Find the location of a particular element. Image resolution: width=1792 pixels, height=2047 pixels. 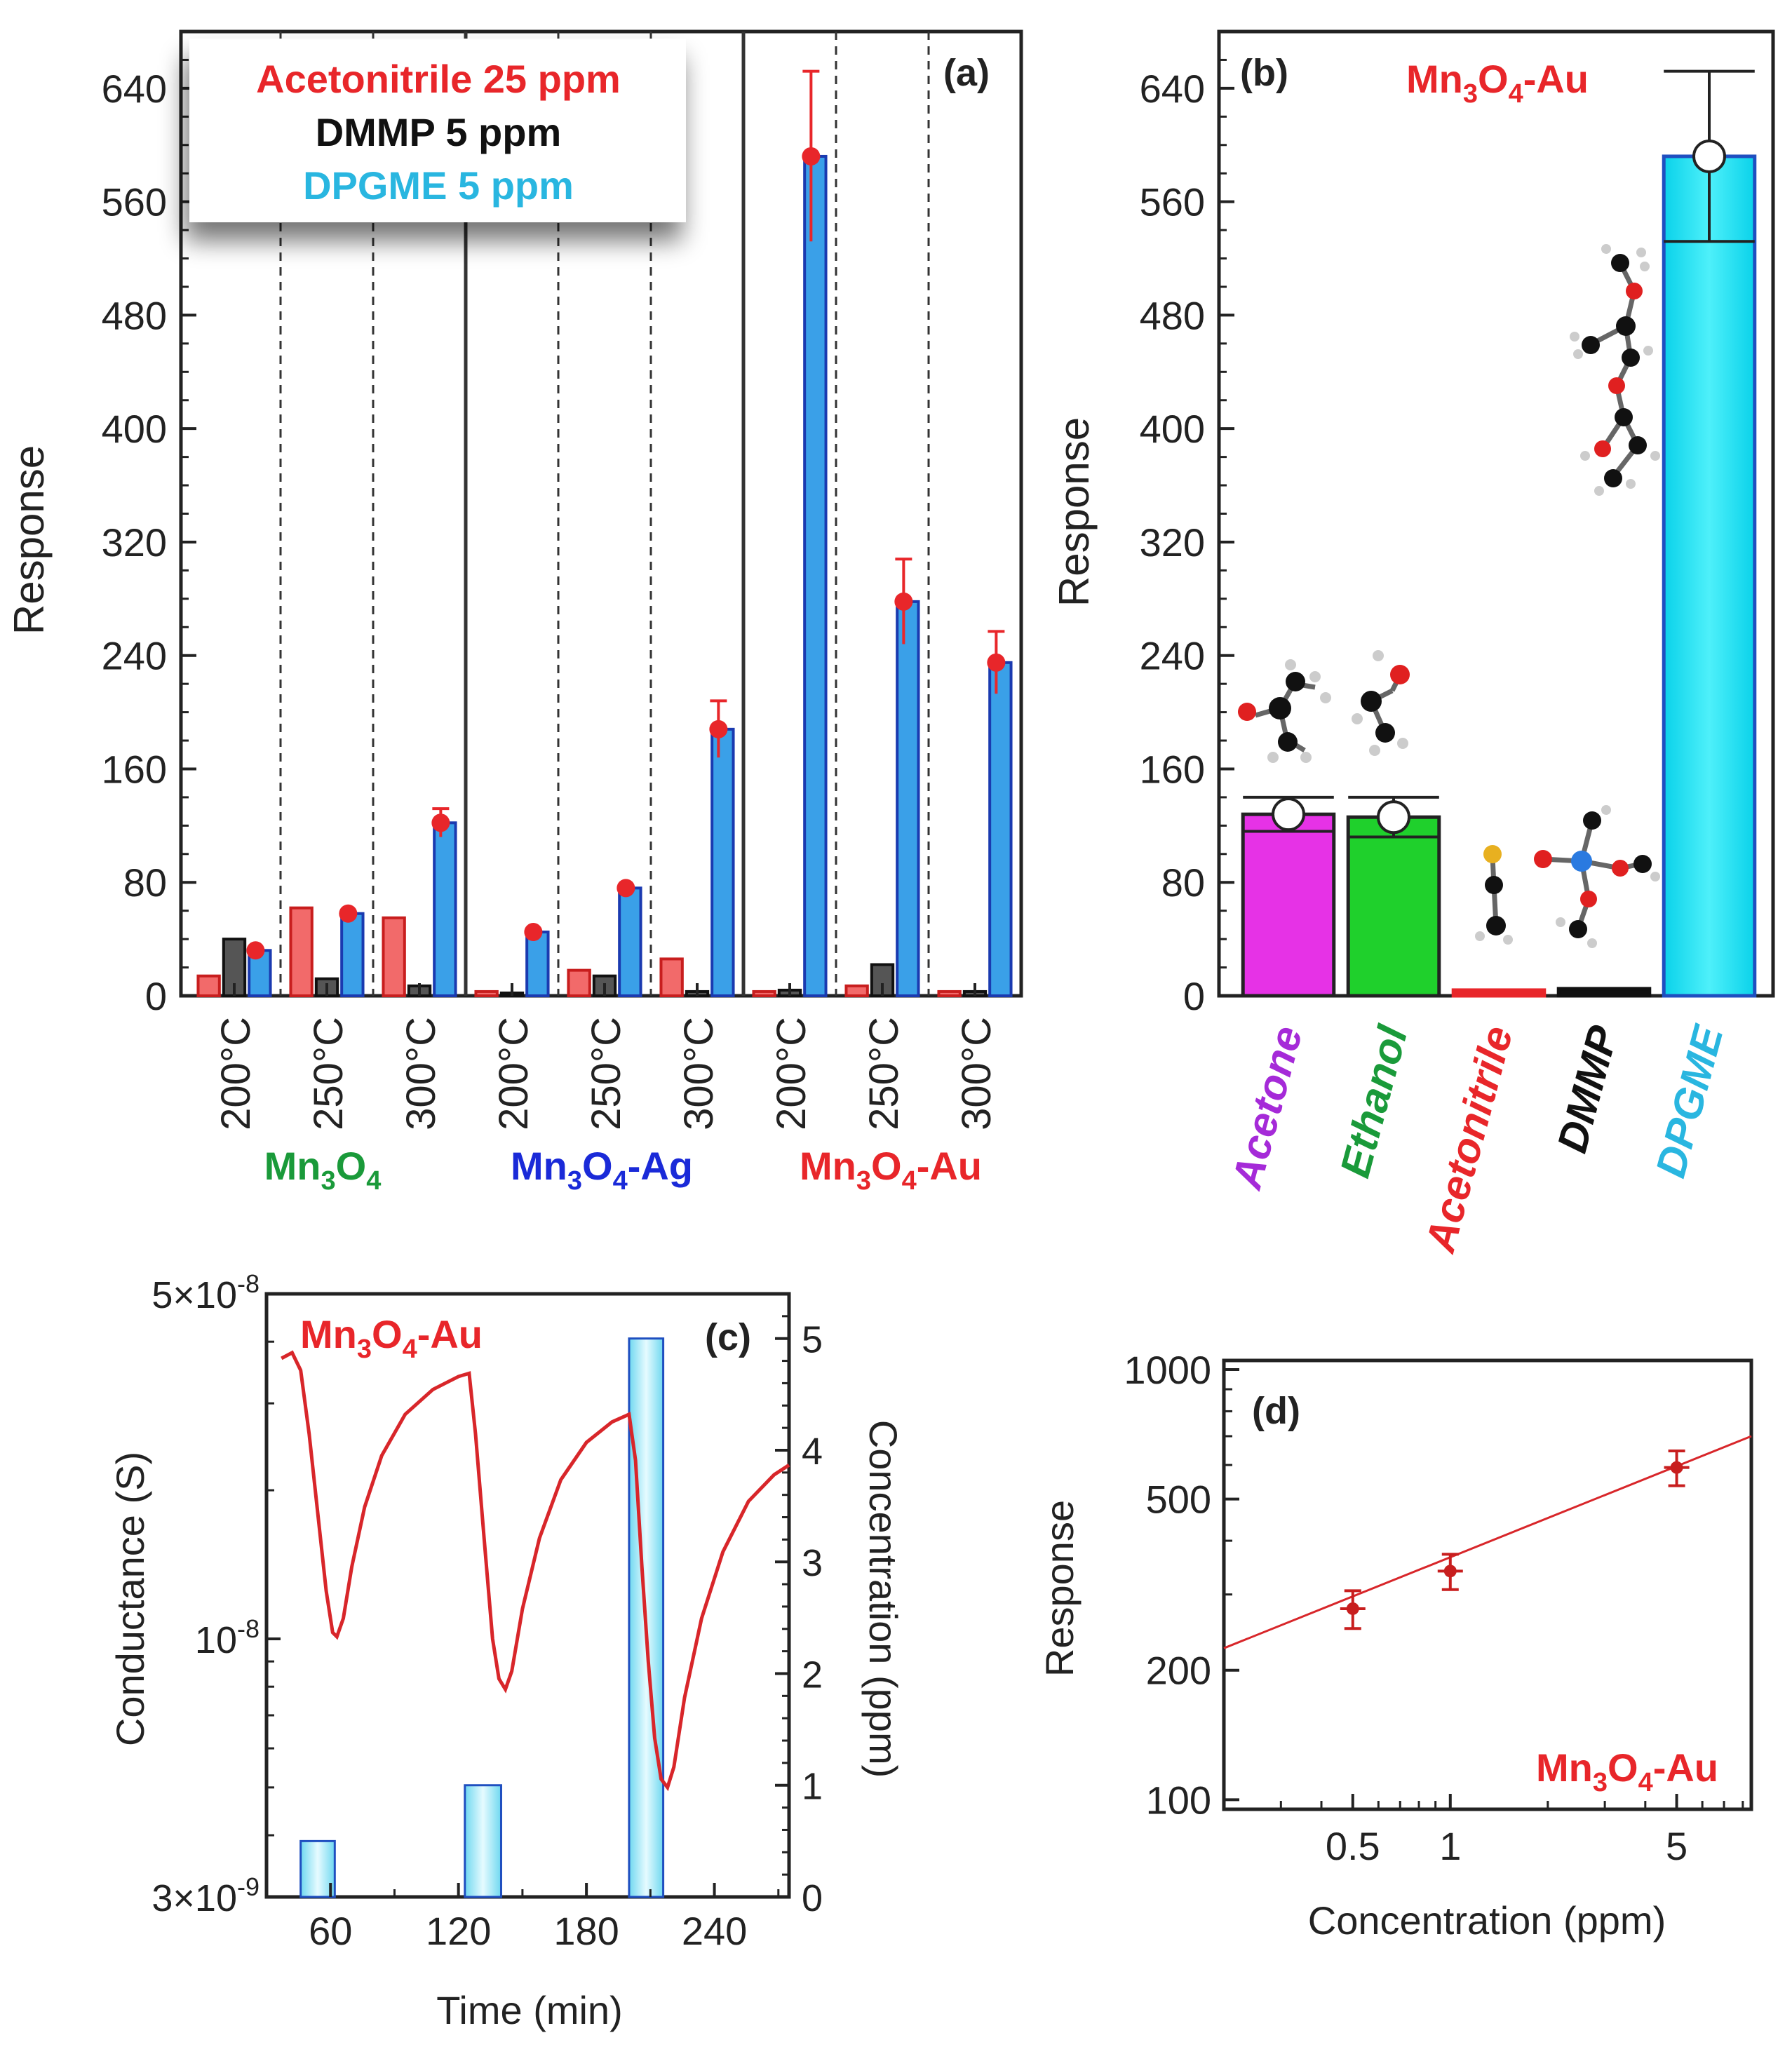

bar-acetone is located at coordinates (1288, 905).